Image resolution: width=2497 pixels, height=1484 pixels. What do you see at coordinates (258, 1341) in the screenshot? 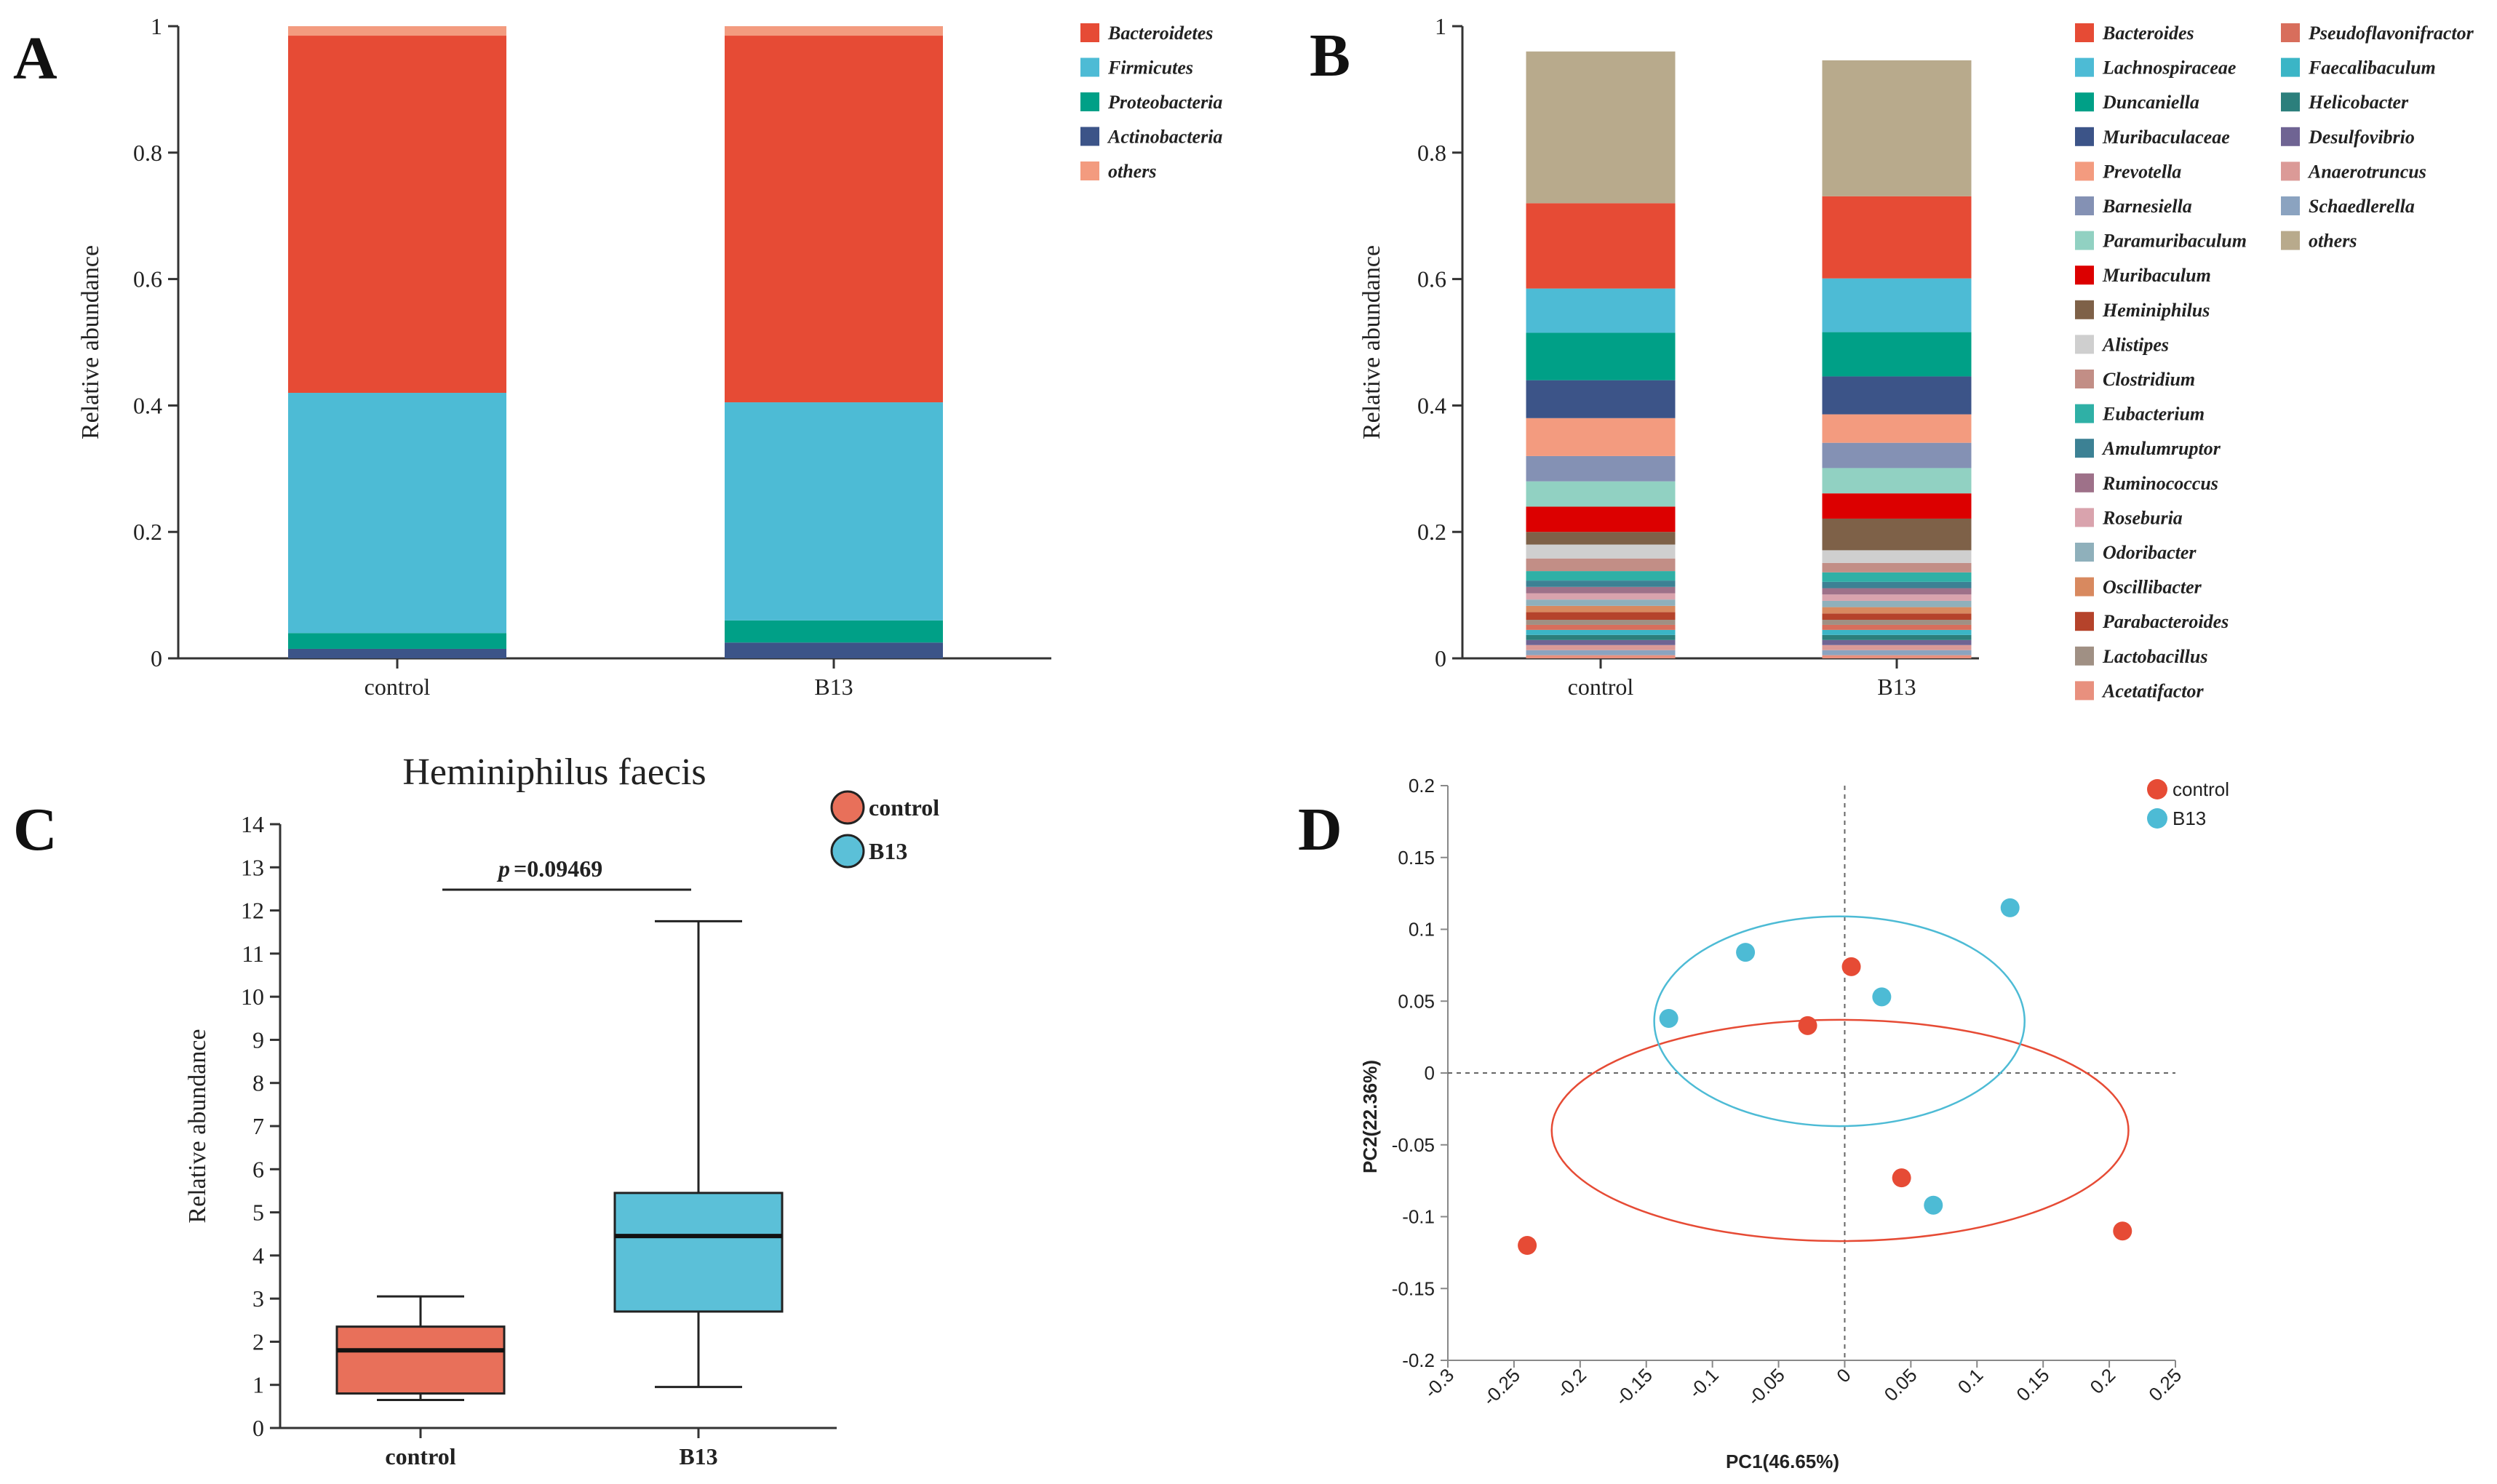
I see `y-tick-label: 2` at bounding box center [258, 1341].